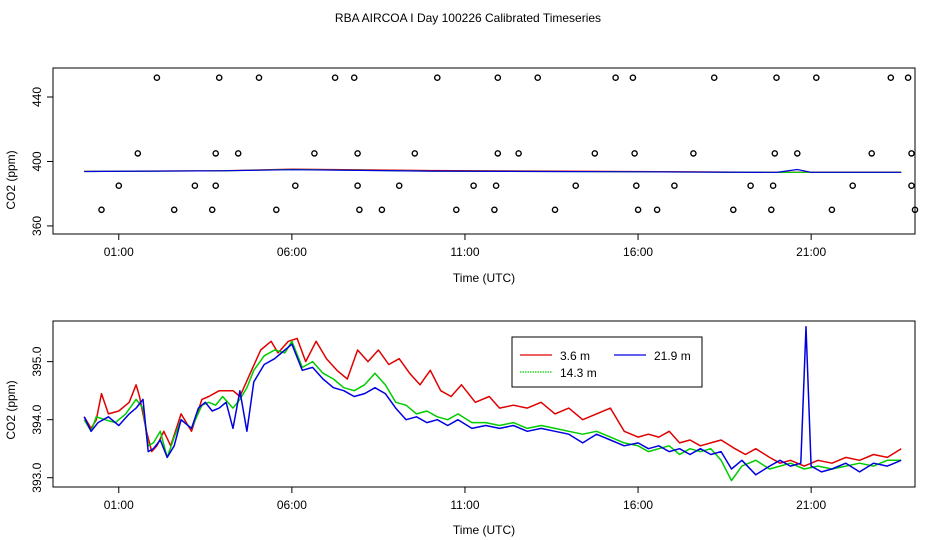  What do you see at coordinates (484, 278) in the screenshot?
I see `panel-1-x-label: Time (UTC)` at bounding box center [484, 278].